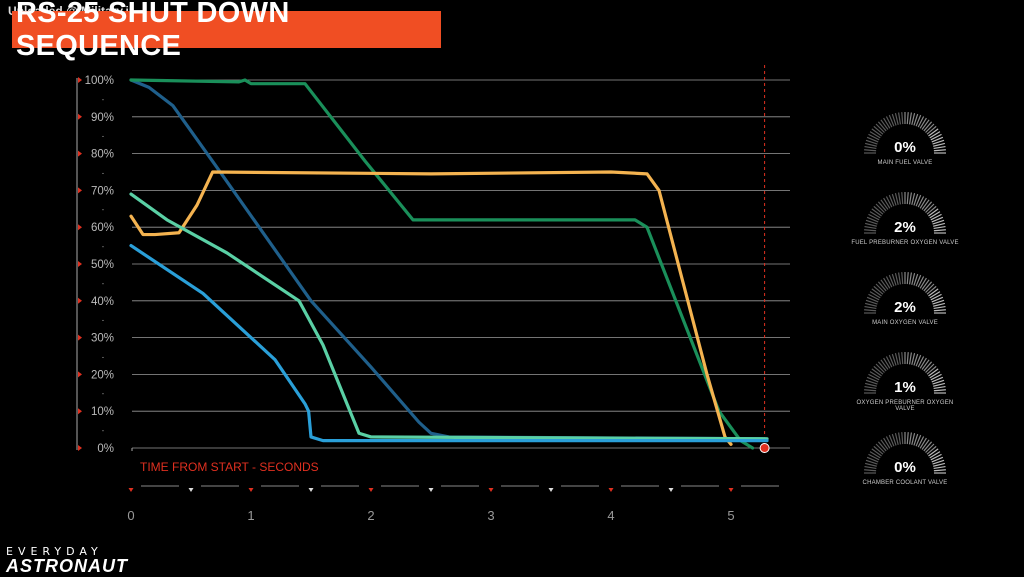 The width and height of the screenshot is (1024, 577). I want to click on x-tick-label: 1, so click(250, 515).